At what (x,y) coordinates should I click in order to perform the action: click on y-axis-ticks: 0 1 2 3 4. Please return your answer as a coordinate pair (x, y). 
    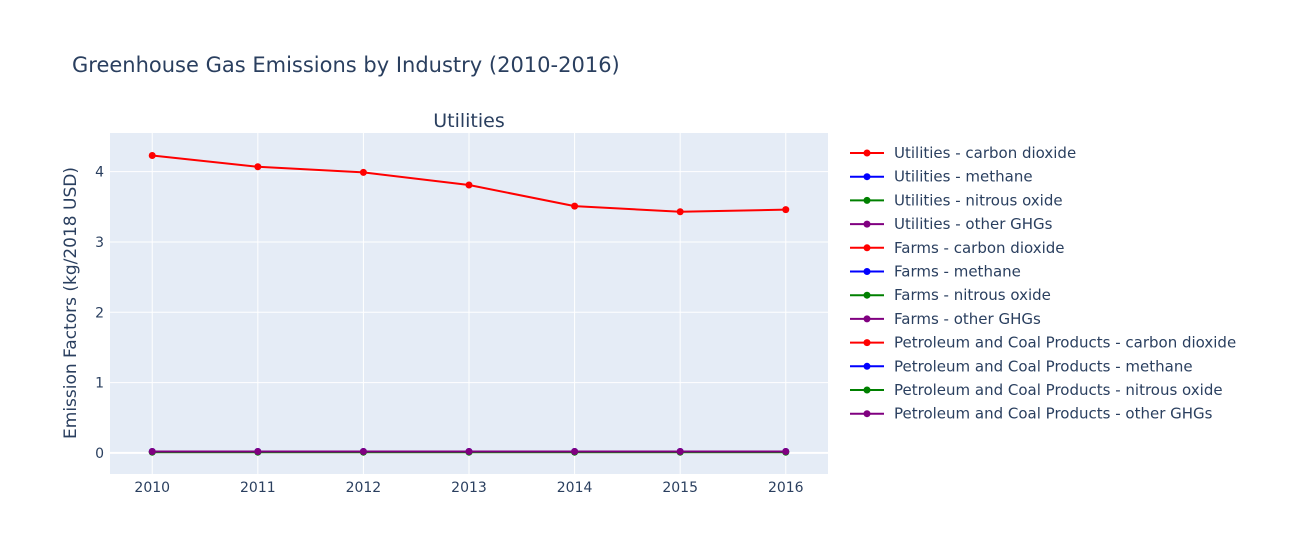
    Looking at the image, I should click on (99, 313).